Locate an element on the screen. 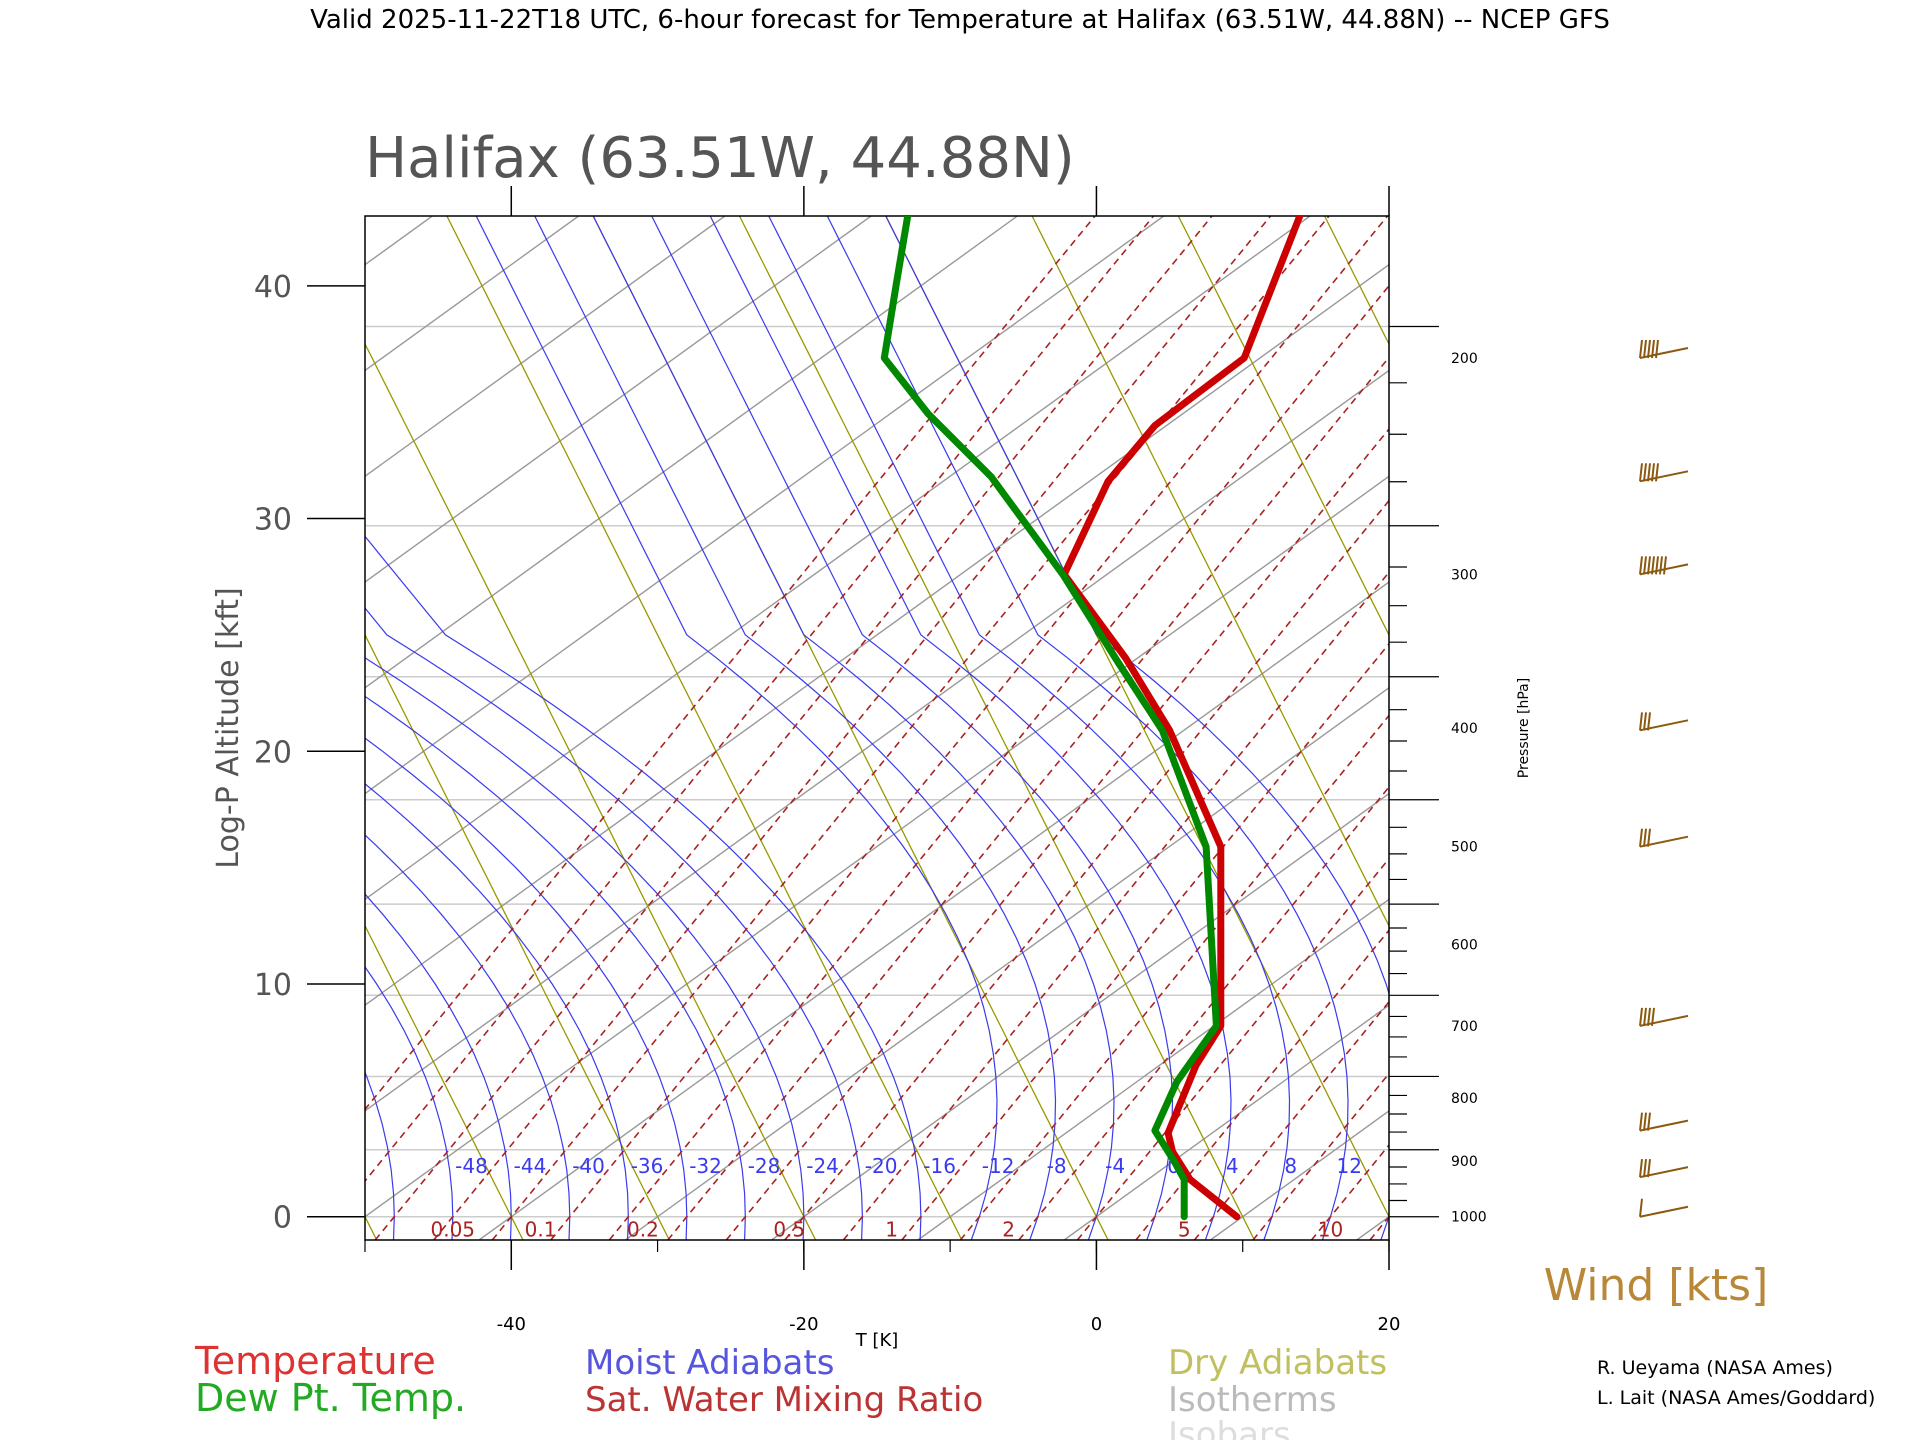  legend-isotherms: Isotherms is located at coordinates (1252, 1400).